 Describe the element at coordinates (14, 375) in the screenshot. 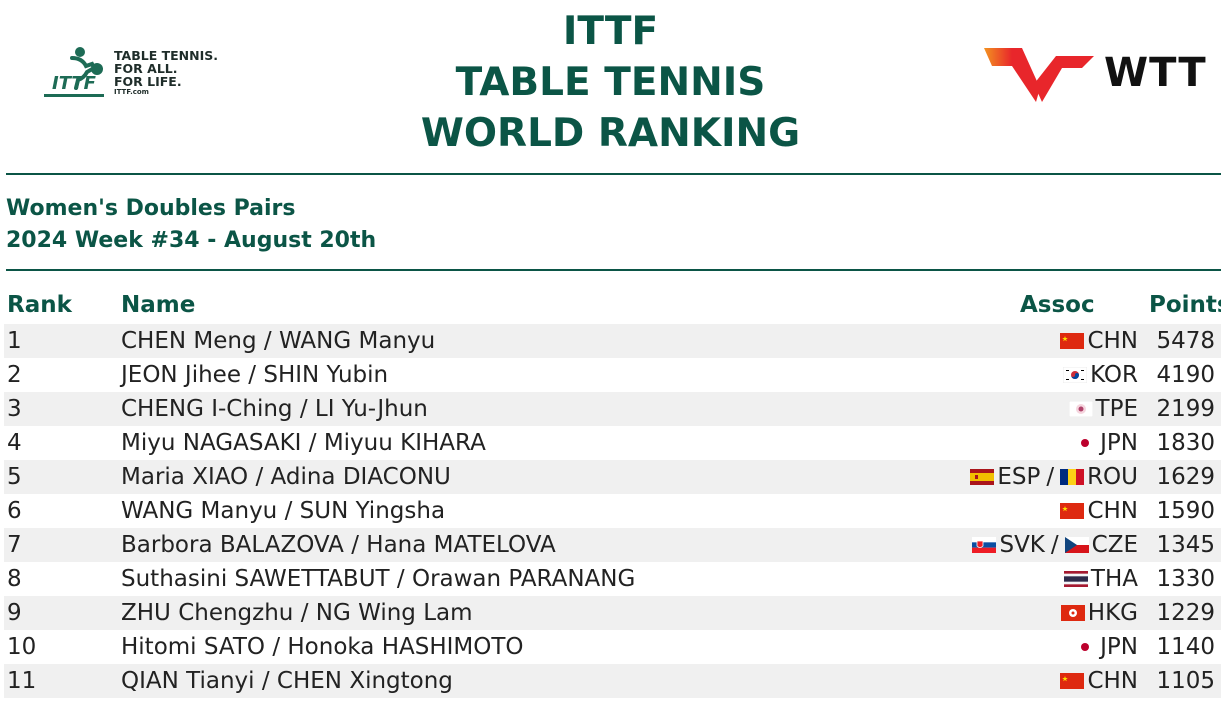

I see `rank-cell: 2` at that location.